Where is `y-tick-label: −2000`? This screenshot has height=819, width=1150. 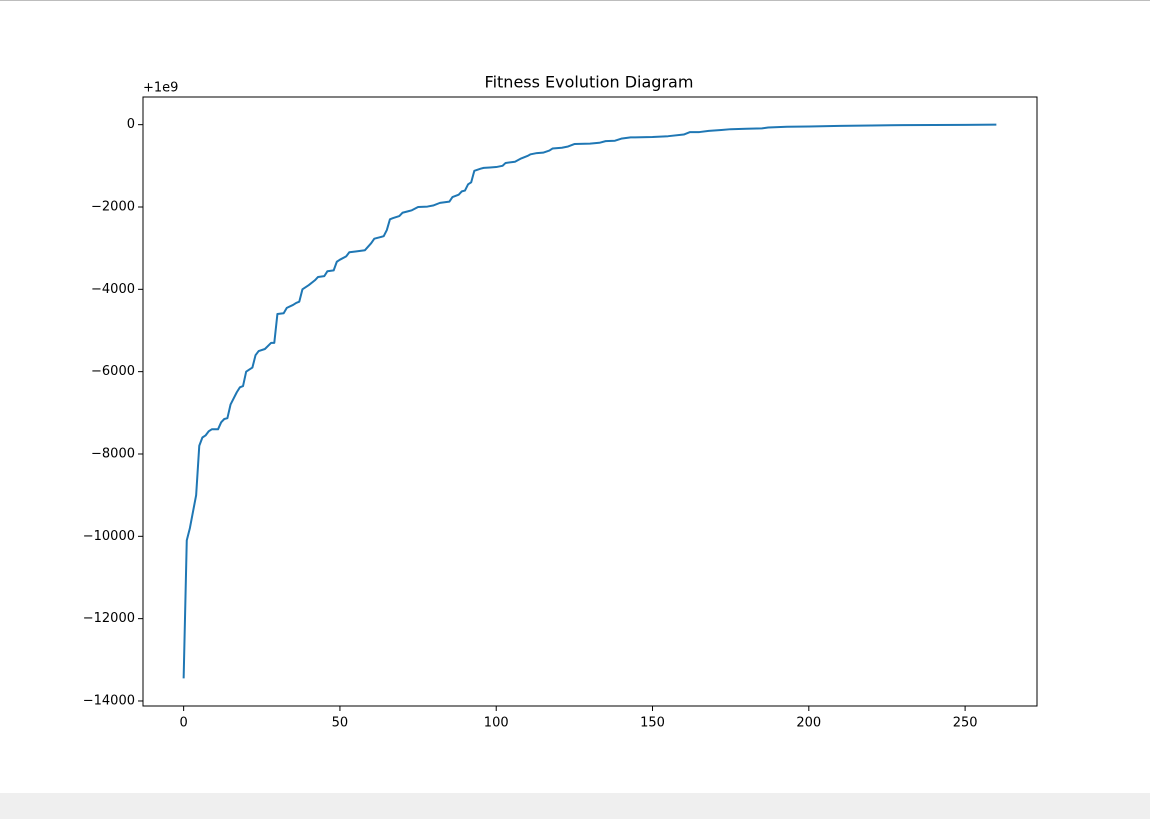
y-tick-label: −2000 is located at coordinates (113, 206).